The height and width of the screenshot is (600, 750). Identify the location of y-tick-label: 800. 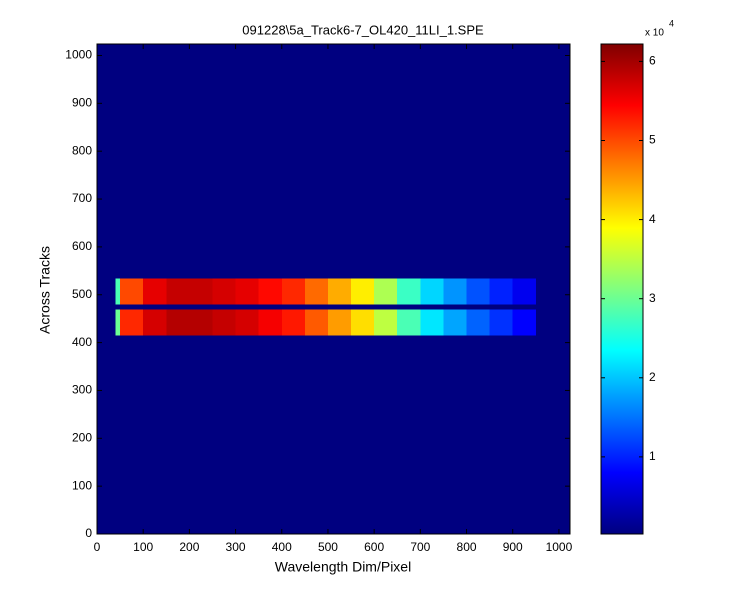
(82, 150).